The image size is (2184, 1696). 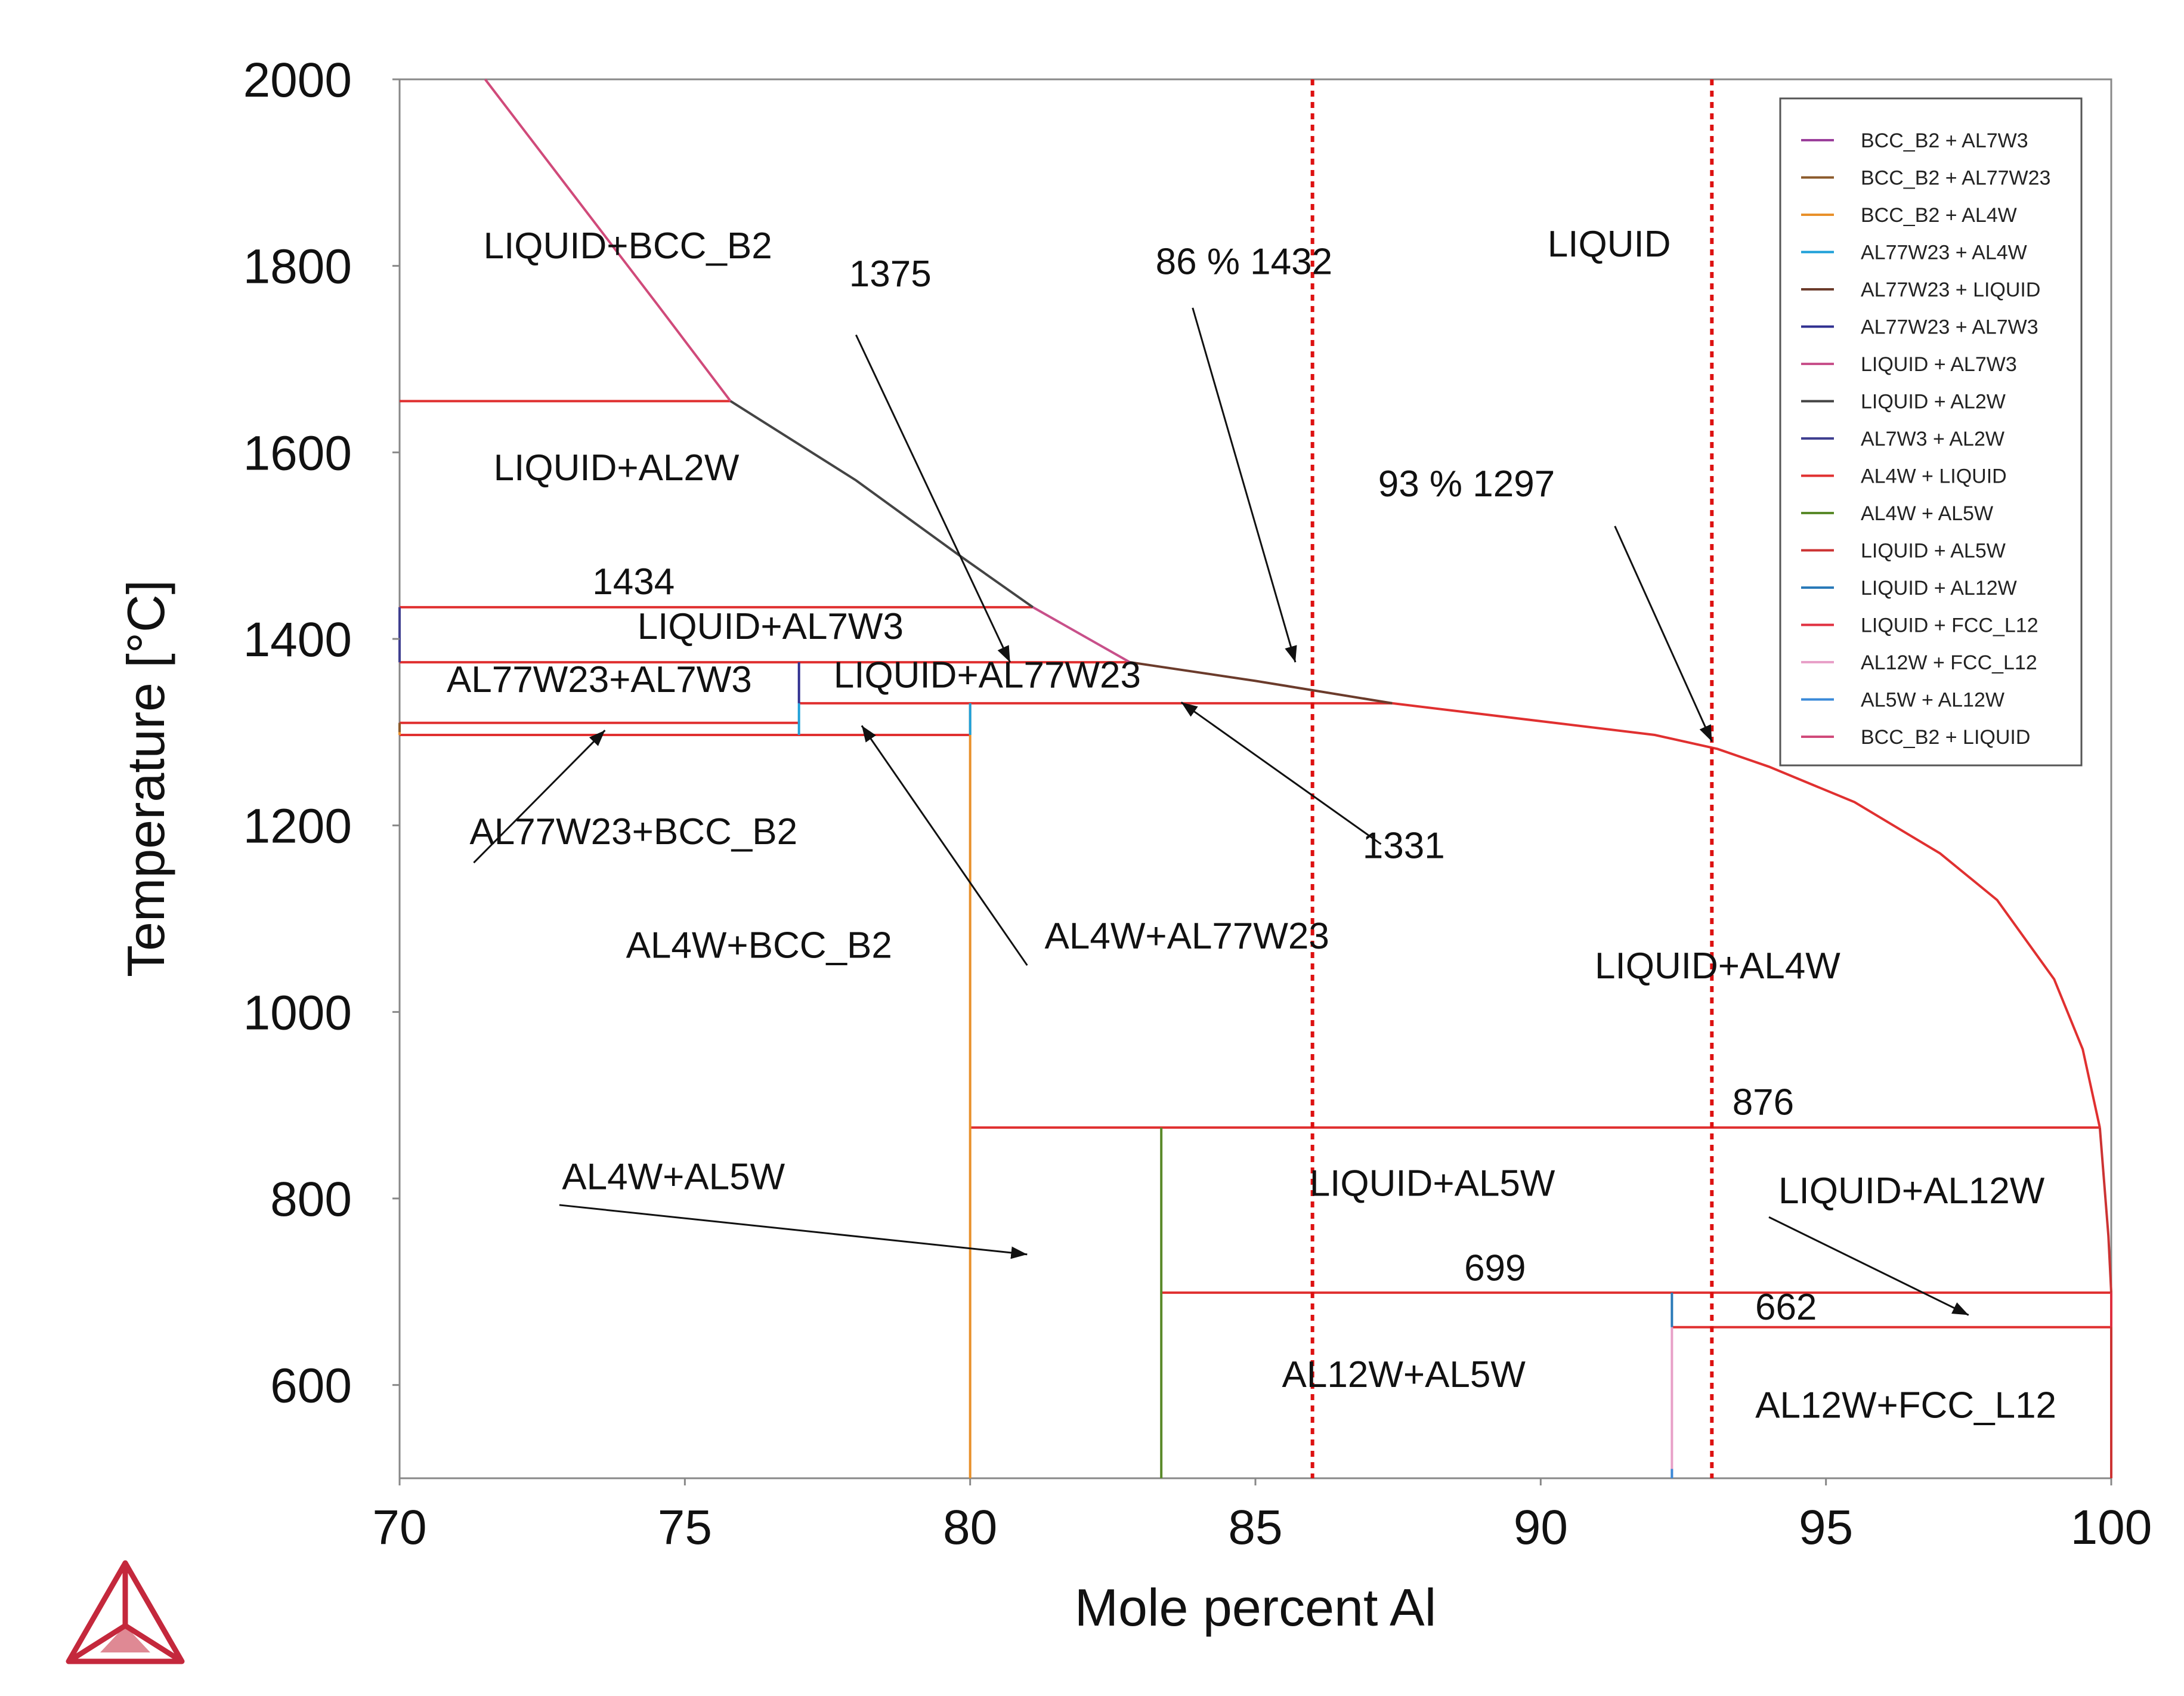 What do you see at coordinates (297, 80) in the screenshot?
I see `y-tick-label: 2000` at bounding box center [297, 80].